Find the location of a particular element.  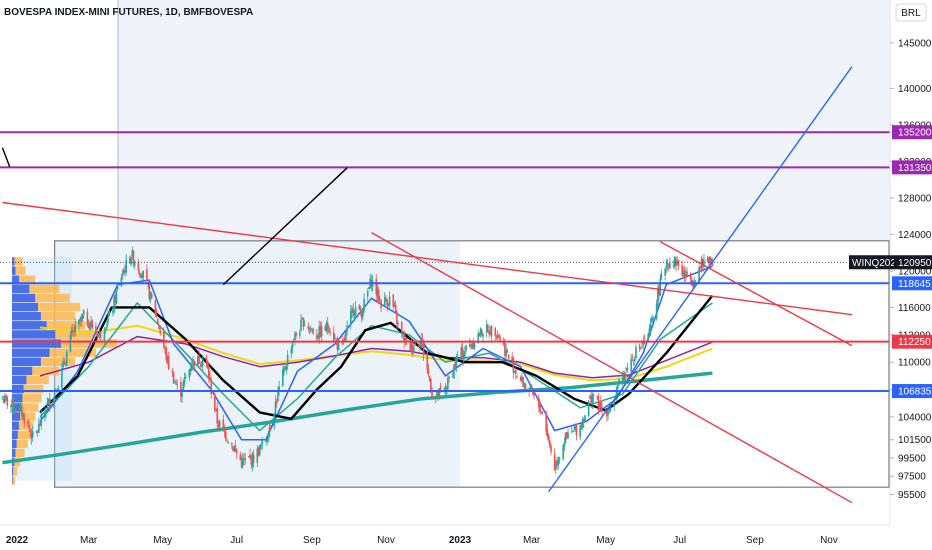

level-badge is located at coordinates (912, 391).